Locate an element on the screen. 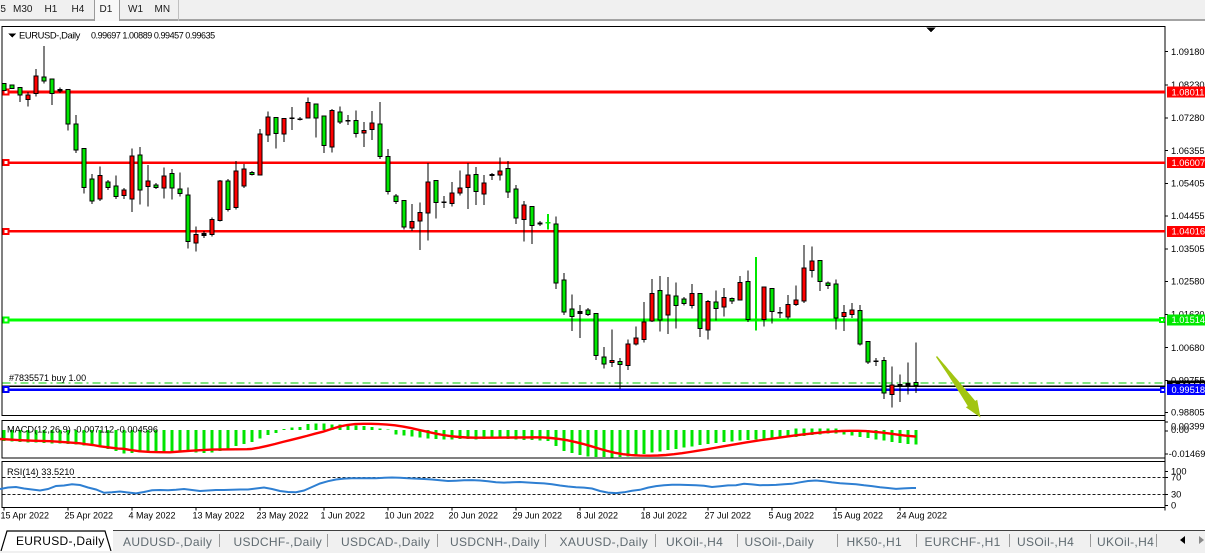 This screenshot has height=553, width=1205. svg-text: -0.01469 is located at coordinates (1187, 454).